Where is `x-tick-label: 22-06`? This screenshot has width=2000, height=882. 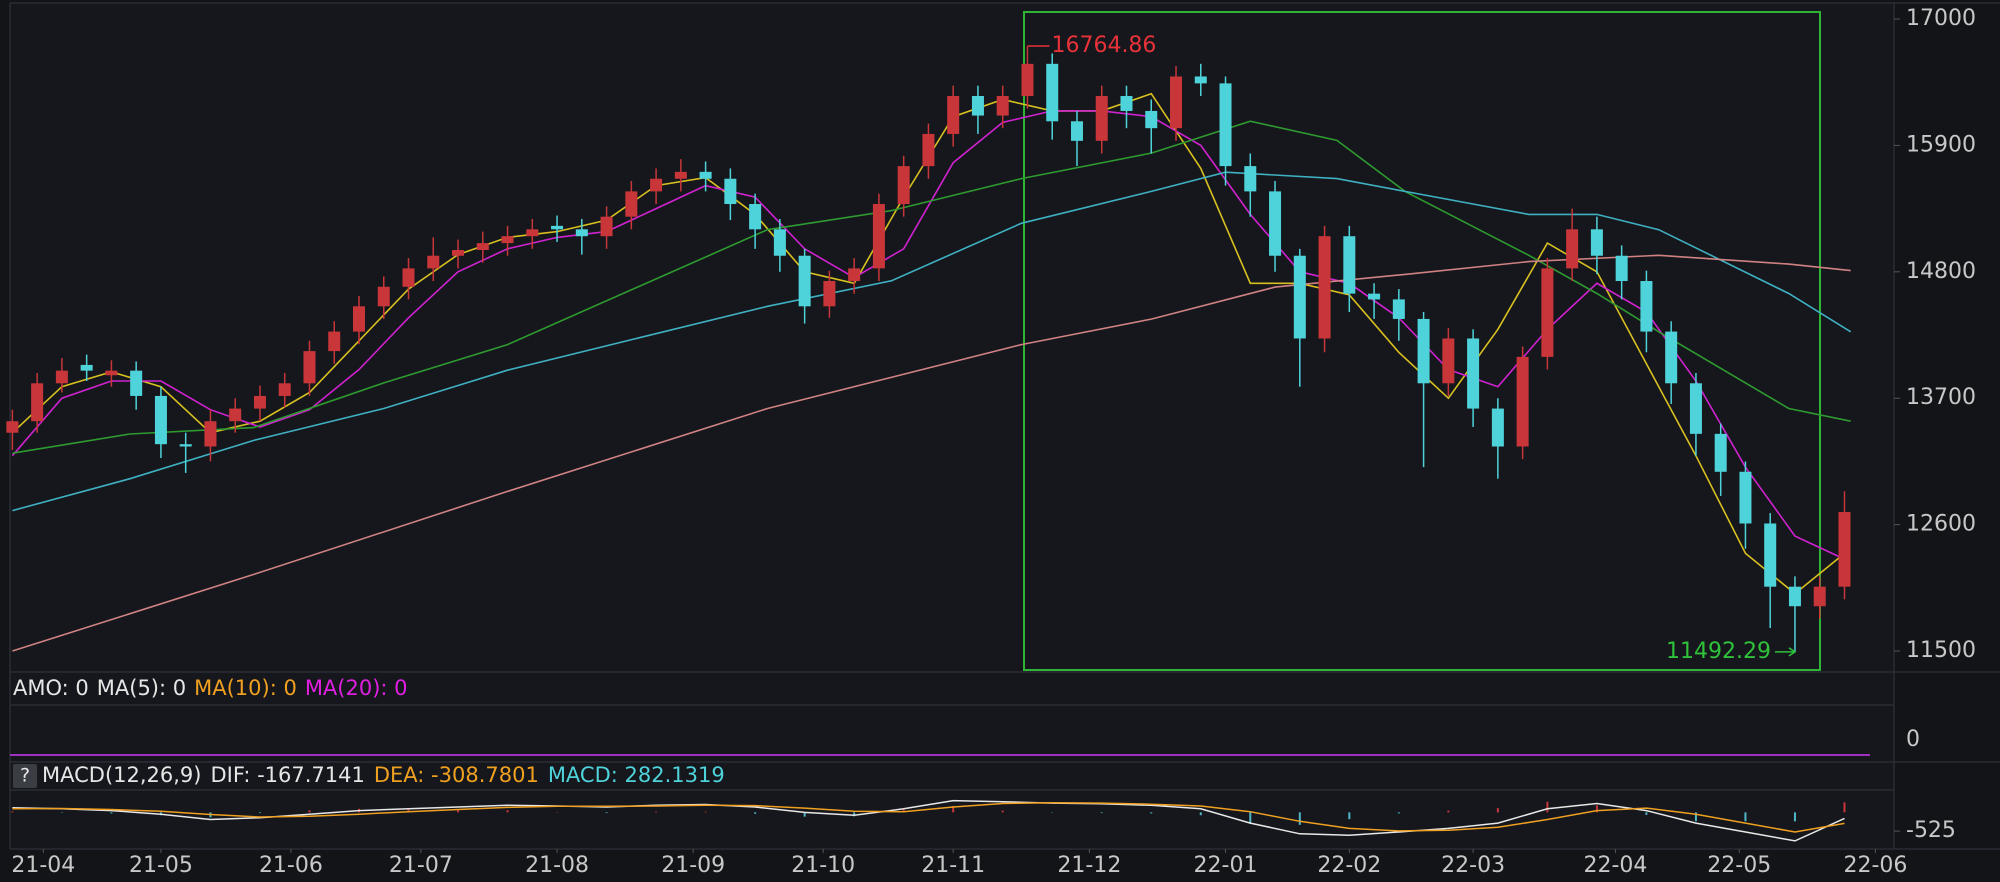
x-tick-label: 22-06 is located at coordinates (1875, 865).